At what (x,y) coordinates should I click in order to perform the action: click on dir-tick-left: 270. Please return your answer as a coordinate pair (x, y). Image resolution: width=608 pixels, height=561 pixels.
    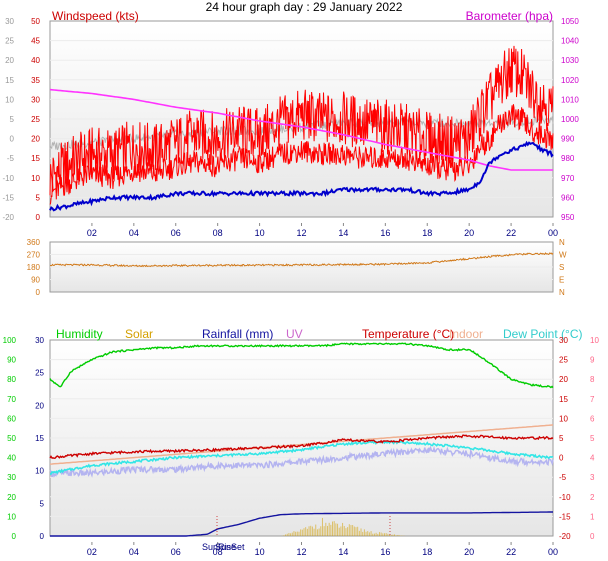
    Looking at the image, I should click on (34, 255).